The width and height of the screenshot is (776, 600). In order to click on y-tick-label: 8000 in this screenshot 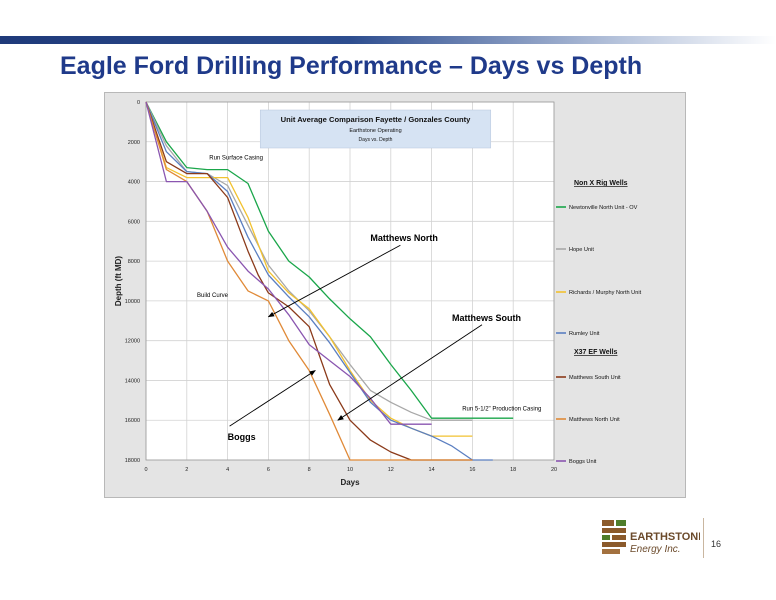, I will do `click(134, 262)`.